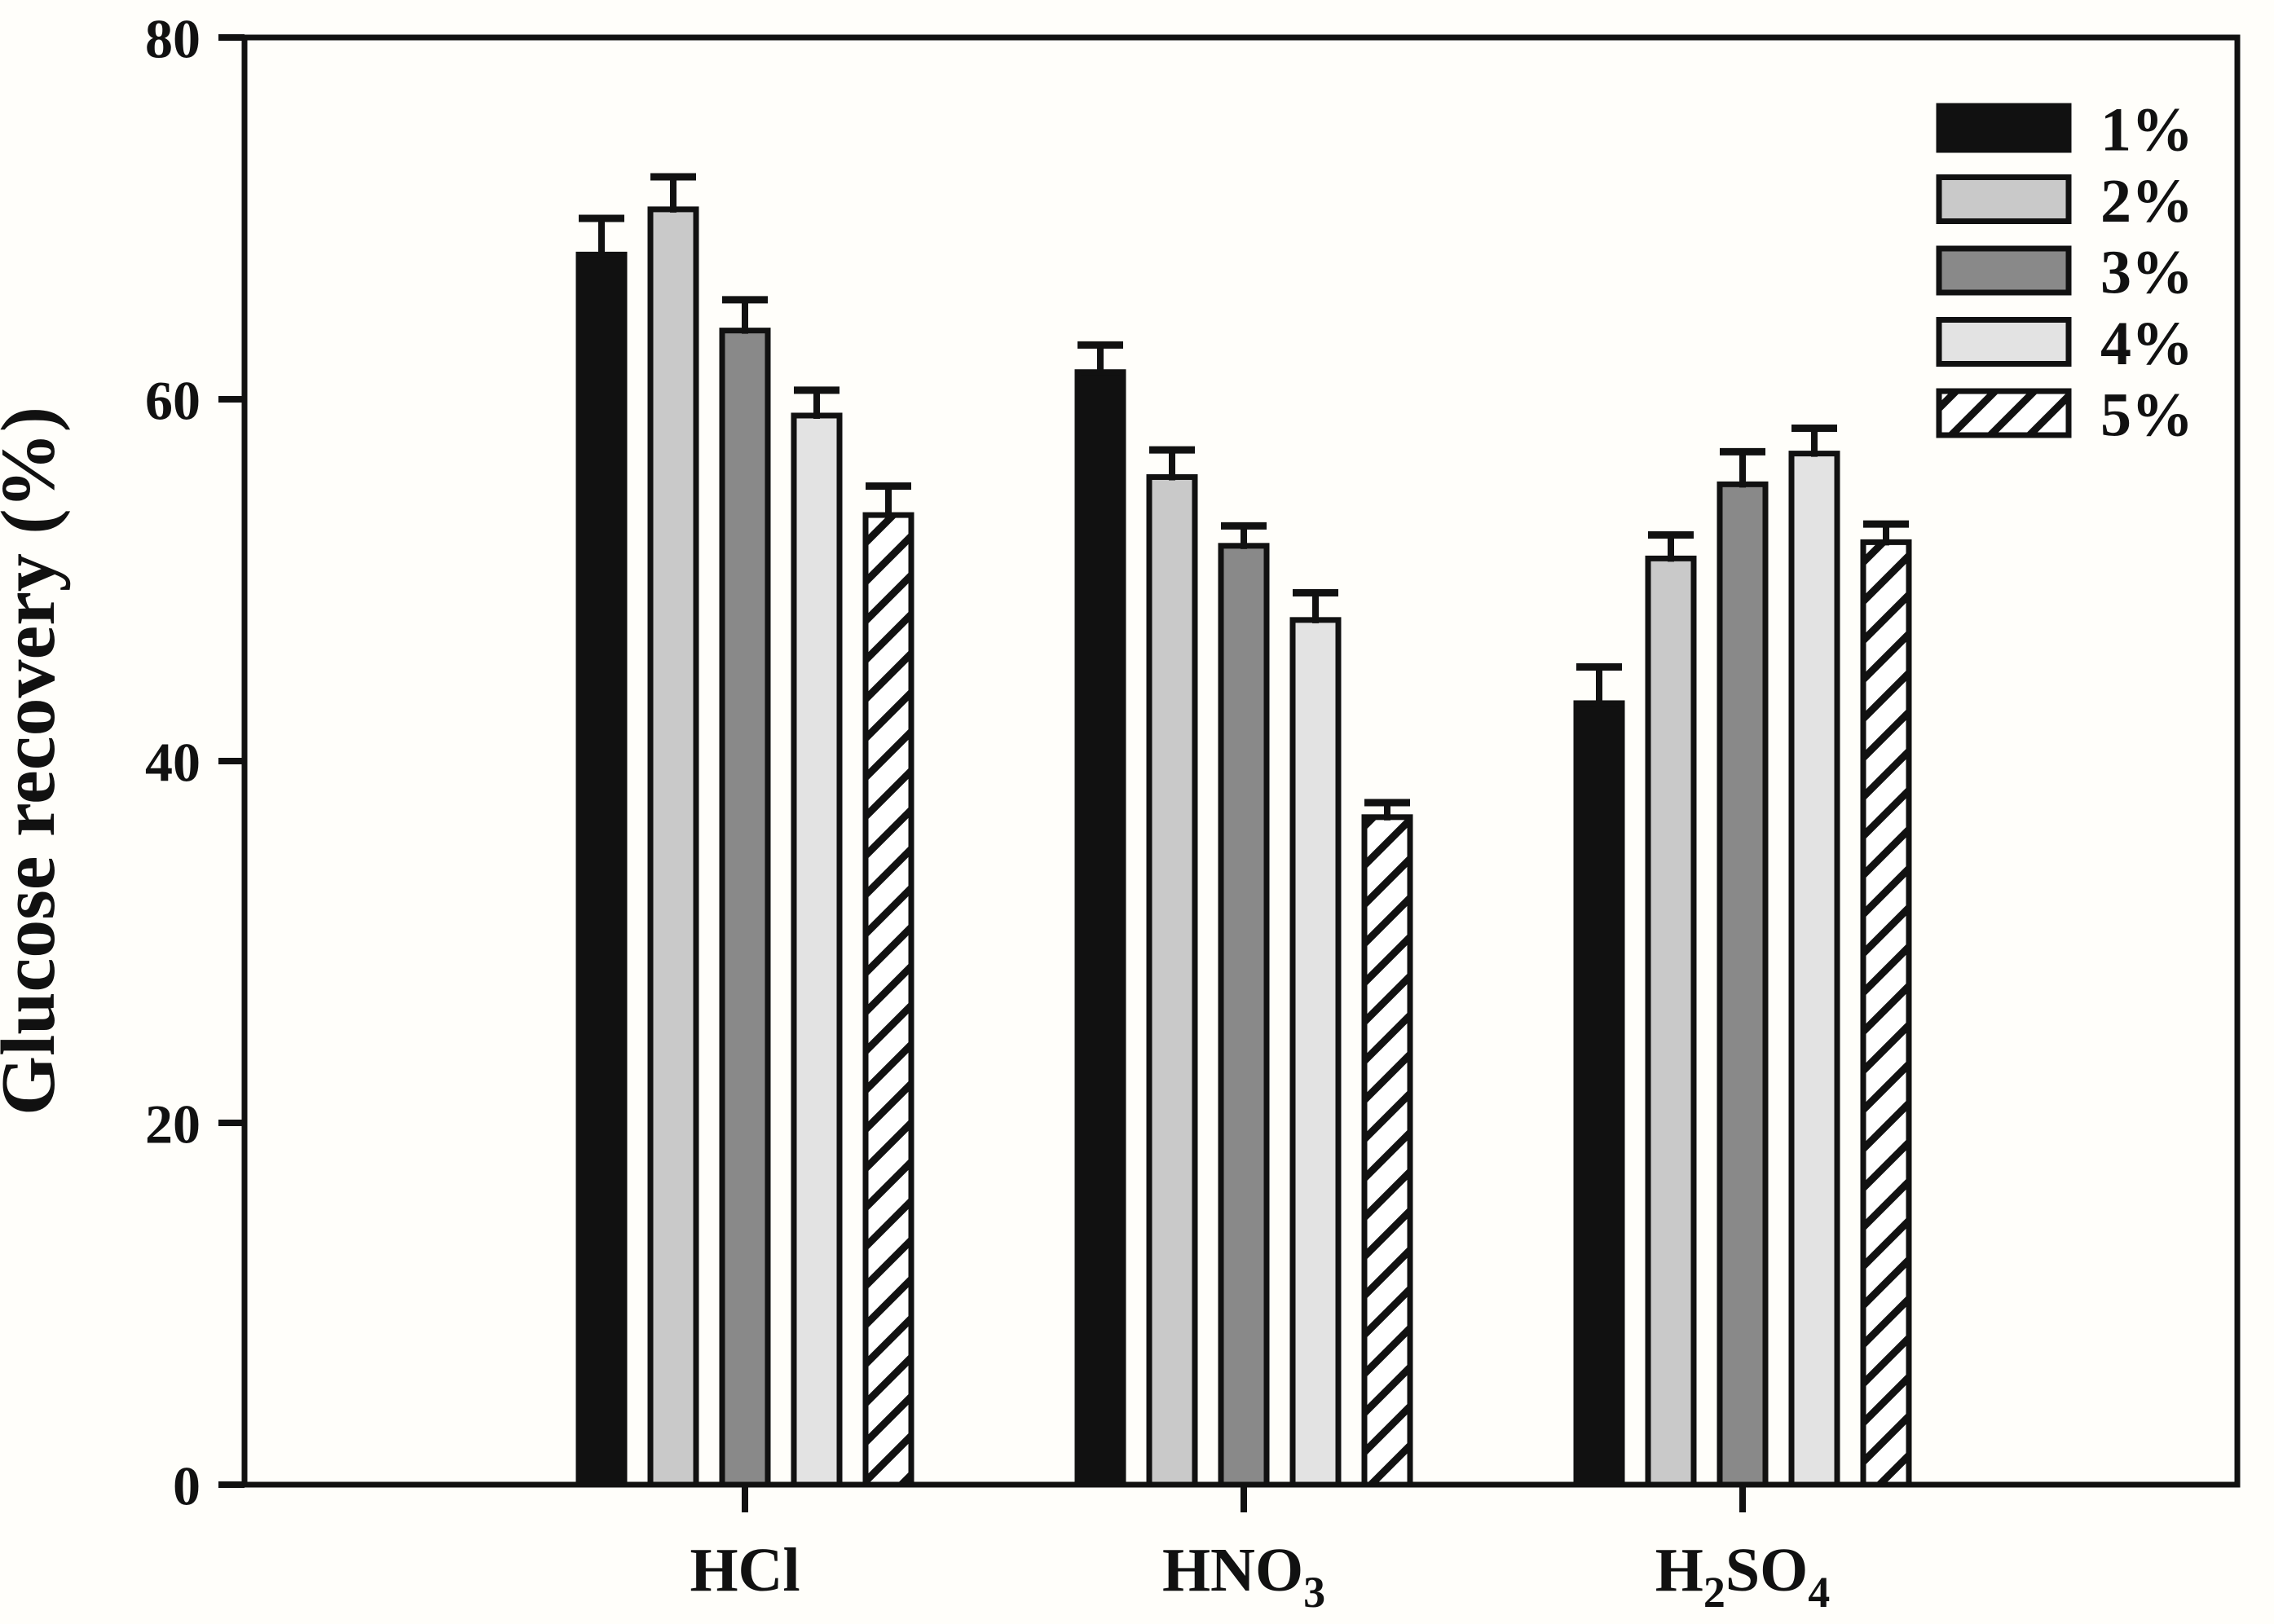  What do you see at coordinates (2004, 128) in the screenshot?
I see `legend-swatch-1%` at bounding box center [2004, 128].